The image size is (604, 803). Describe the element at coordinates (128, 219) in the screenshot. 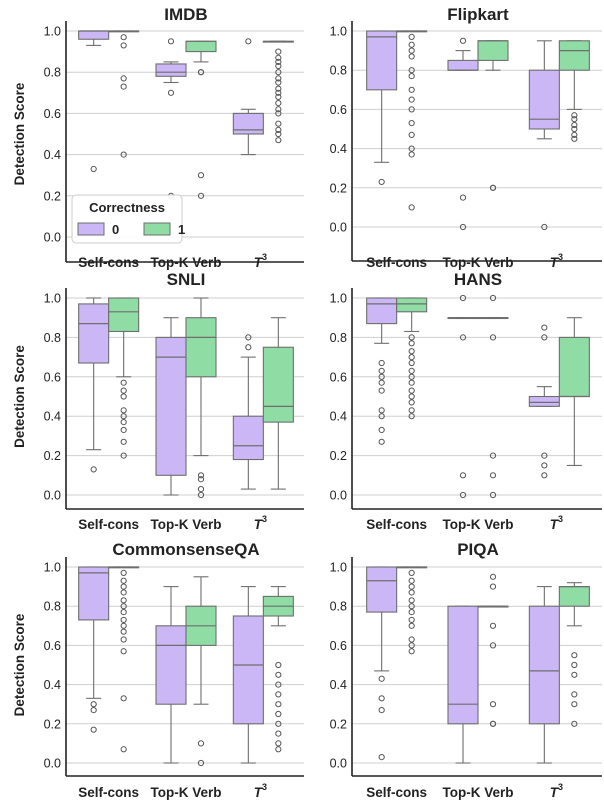

I see `legend: Correctness 0 1` at that location.